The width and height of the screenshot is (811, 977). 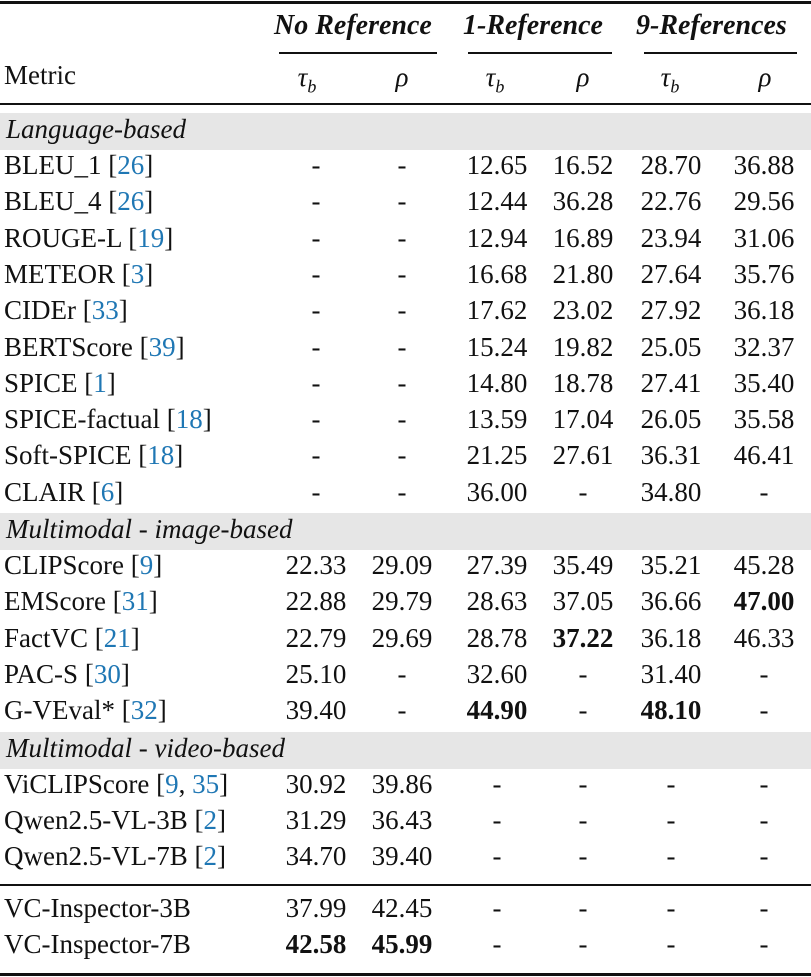 I want to click on table-row: BLEU_4 [26] - - 12.44 36.28 22.76 29.56, so click(x=405, y=204).